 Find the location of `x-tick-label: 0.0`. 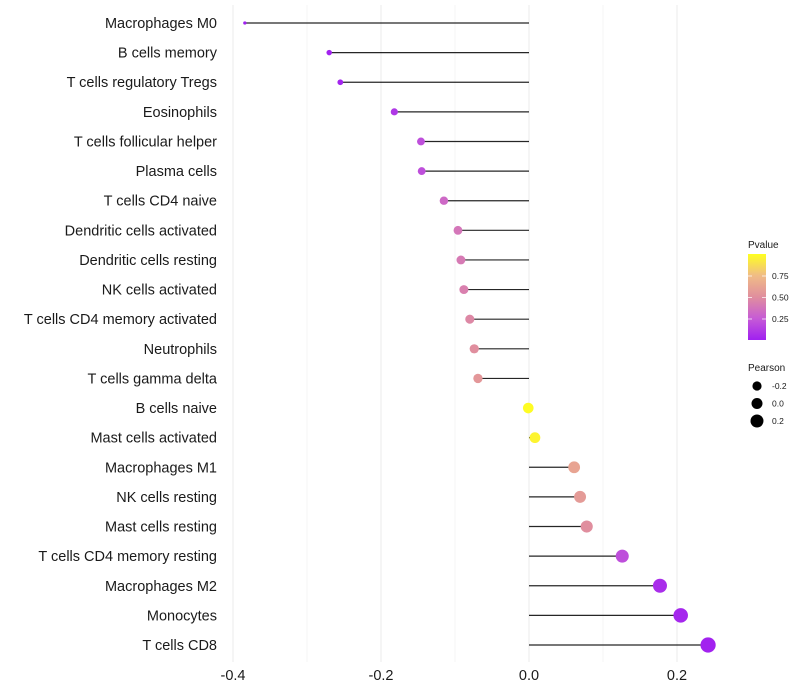

x-tick-label: 0.0 is located at coordinates (529, 676).